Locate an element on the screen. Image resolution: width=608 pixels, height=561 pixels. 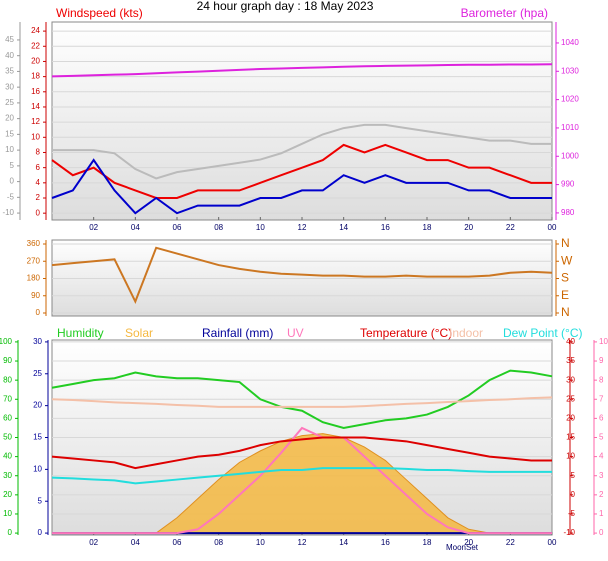
y-tick-label: 9 is located at coordinates (601, 360).